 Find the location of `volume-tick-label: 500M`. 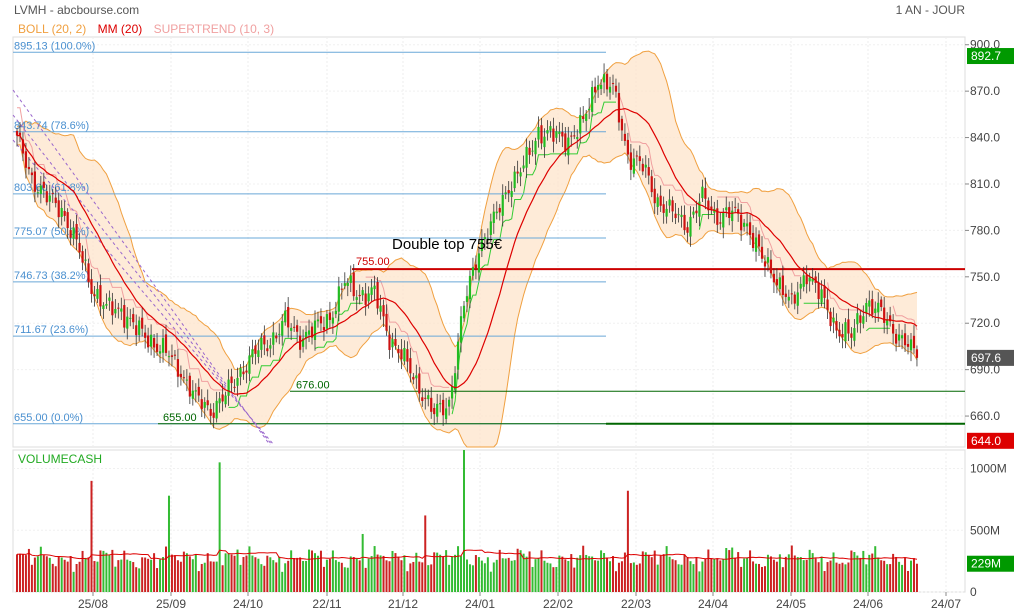

volume-tick-label: 500M is located at coordinates (985, 530).